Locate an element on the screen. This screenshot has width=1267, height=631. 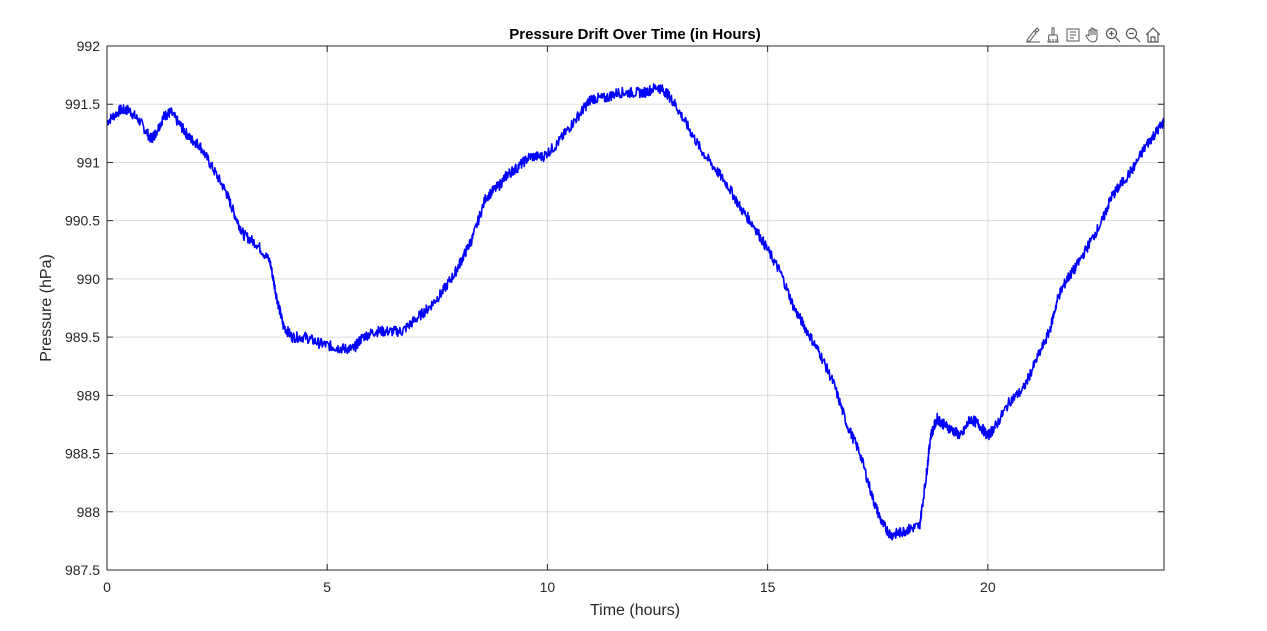
x-axis-label: Time (hours) is located at coordinates (635, 610).